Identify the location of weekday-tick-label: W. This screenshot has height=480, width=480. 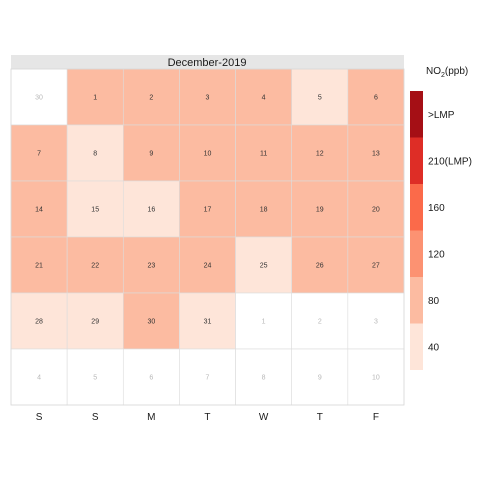
(264, 417).